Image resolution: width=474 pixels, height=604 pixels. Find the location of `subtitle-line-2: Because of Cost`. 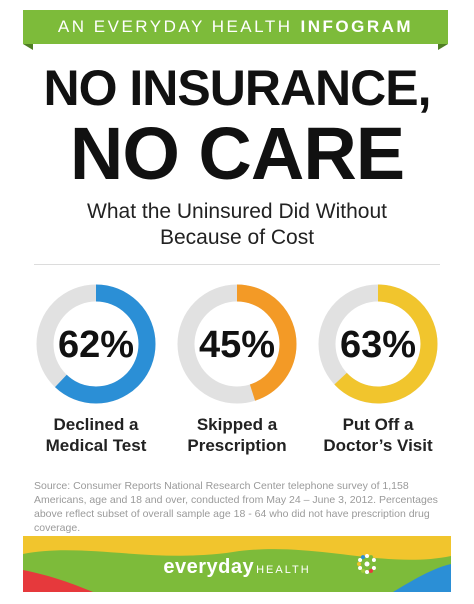

subtitle-line-2: Because of Cost is located at coordinates (237, 237).